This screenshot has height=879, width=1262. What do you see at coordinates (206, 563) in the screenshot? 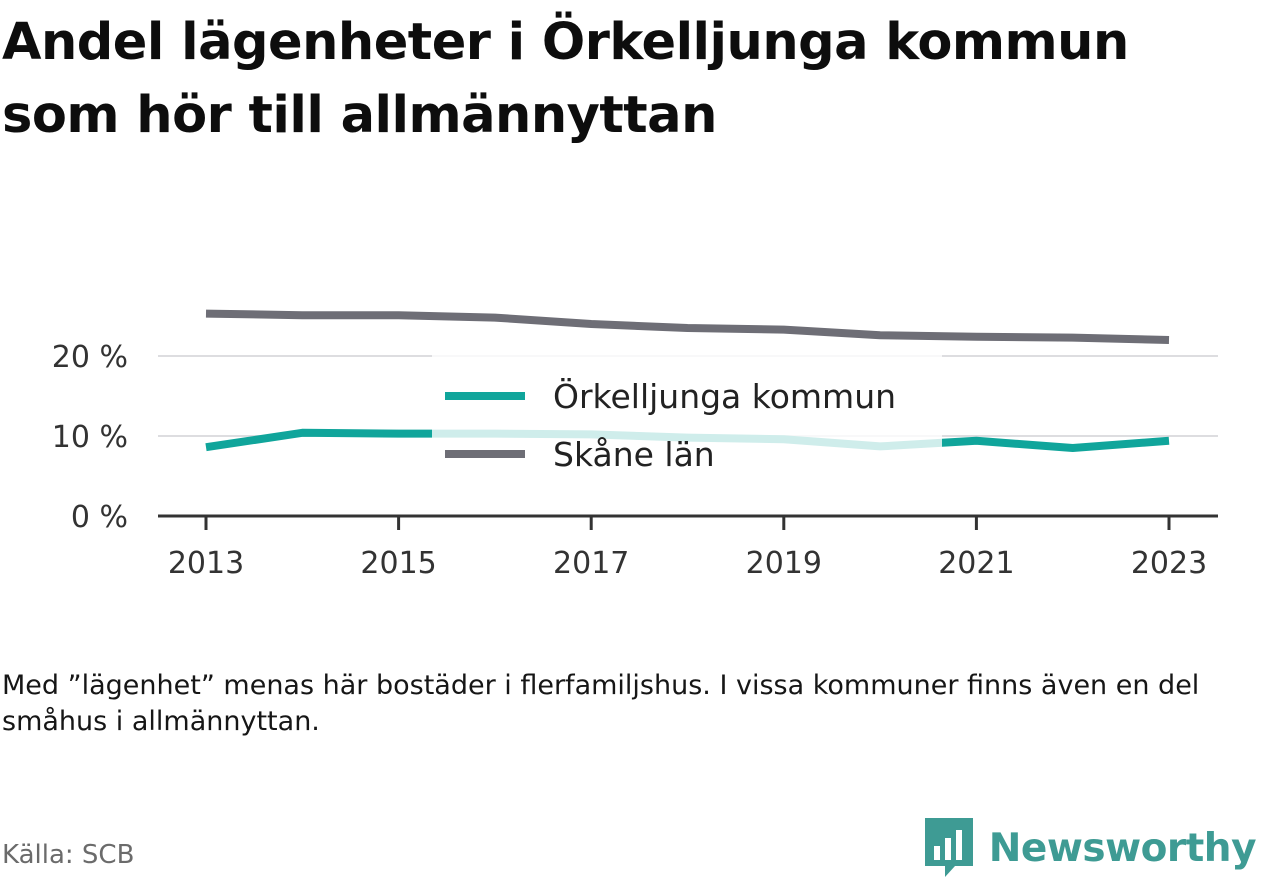
I see `x-tick-label: 2013` at bounding box center [206, 563].